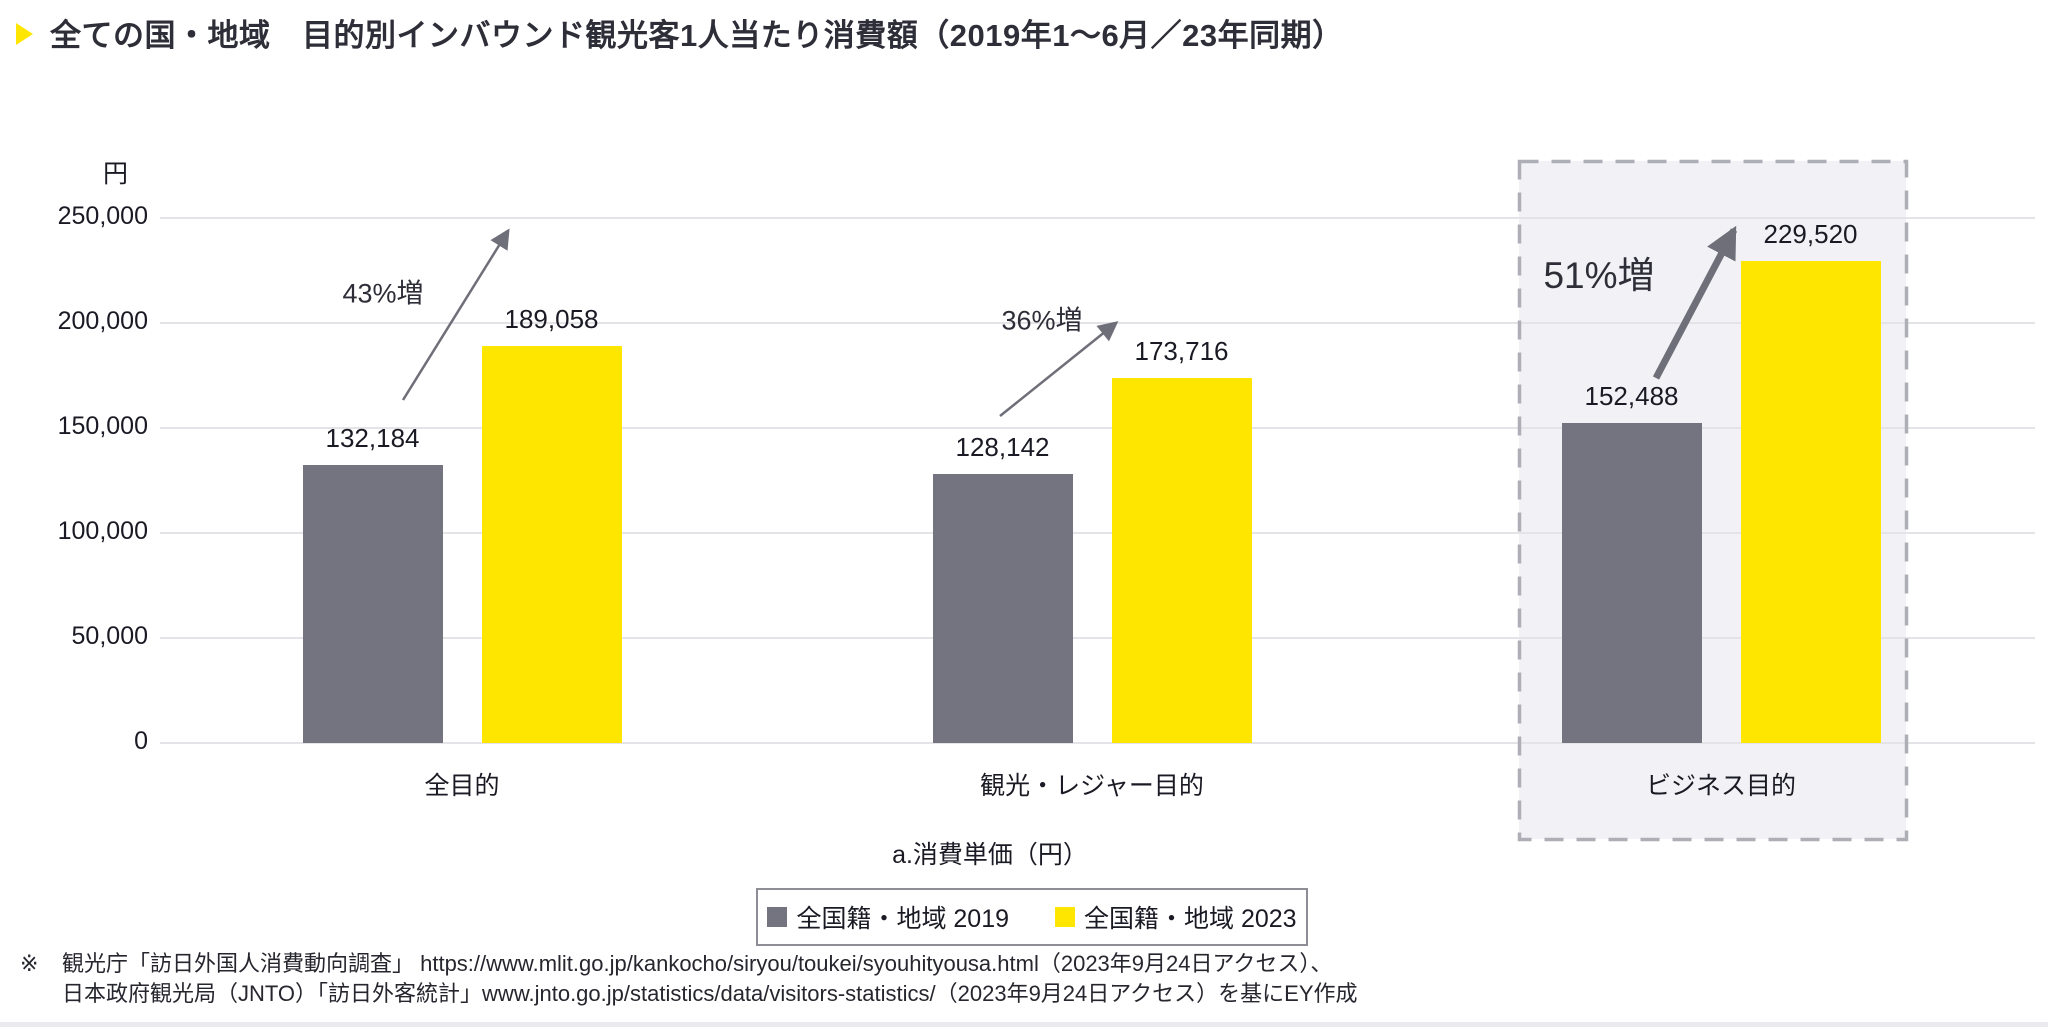 The height and width of the screenshot is (1027, 2048). I want to click on category-label-all-purpose: 全目的, so click(462, 786).